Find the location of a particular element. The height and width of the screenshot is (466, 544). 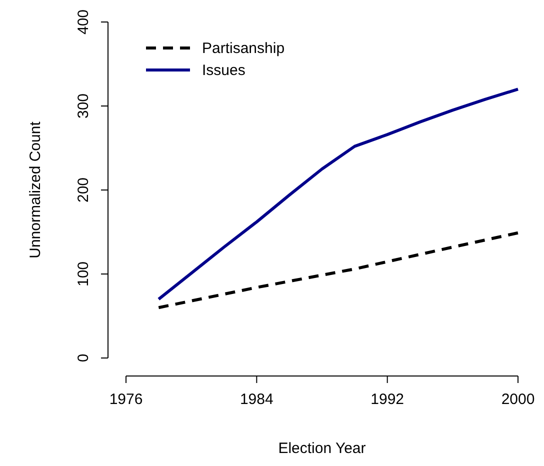

x-tick-label: 1984 is located at coordinates (257, 399).